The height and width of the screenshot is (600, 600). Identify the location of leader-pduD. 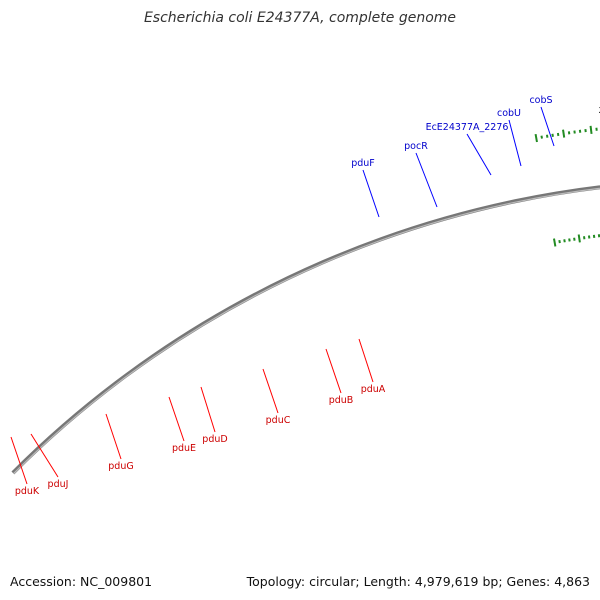
(208, 409).